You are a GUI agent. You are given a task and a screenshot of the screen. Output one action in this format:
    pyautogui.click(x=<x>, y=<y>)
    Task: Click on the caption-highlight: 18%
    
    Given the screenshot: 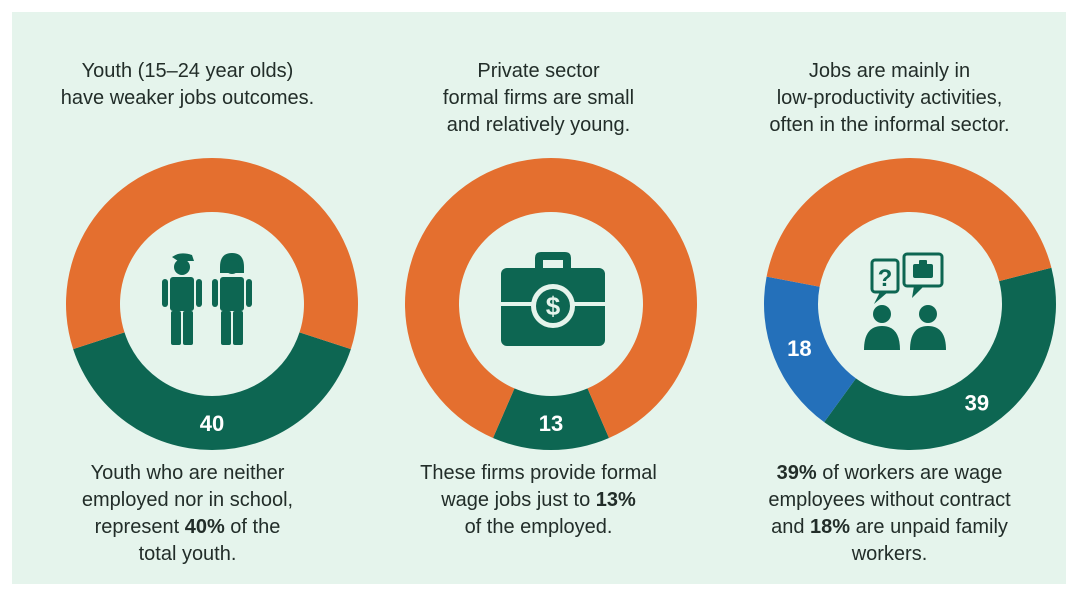 What is the action you would take?
    pyautogui.click(x=830, y=527)
    